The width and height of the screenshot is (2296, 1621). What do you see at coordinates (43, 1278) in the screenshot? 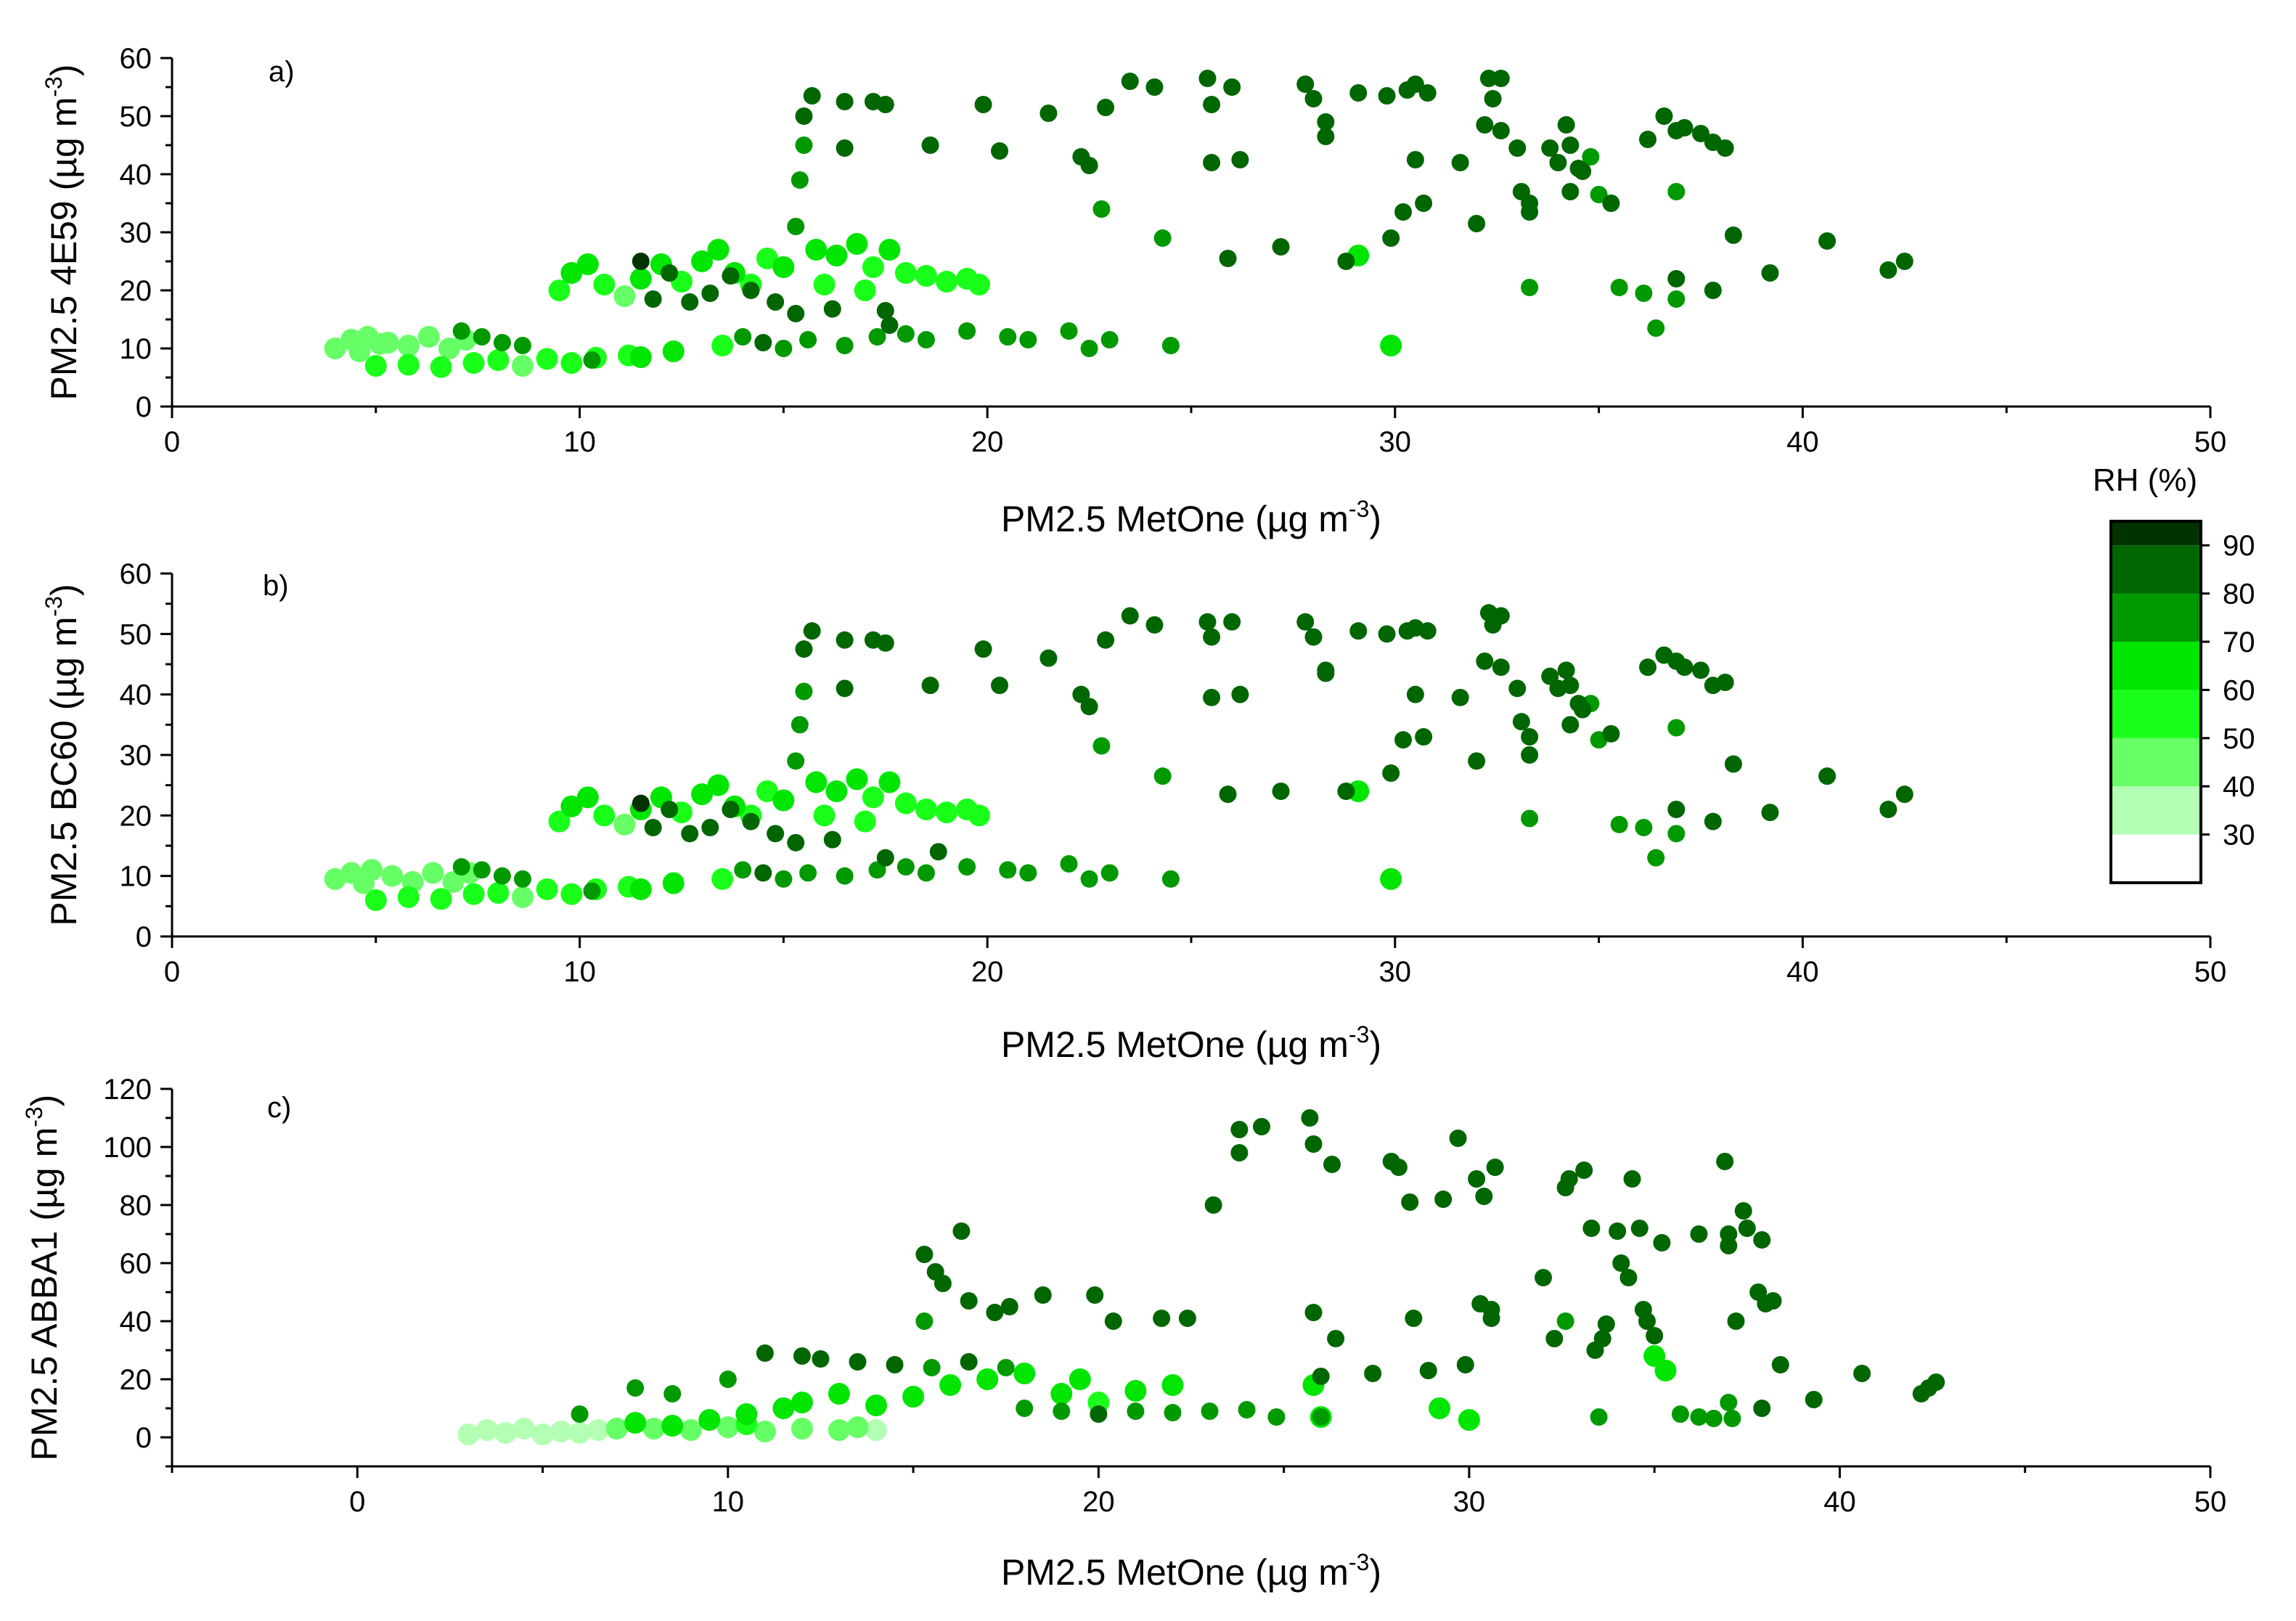
I see `y-axis-title: PM2.5 ABBA1 (µg m-3)` at bounding box center [43, 1278].